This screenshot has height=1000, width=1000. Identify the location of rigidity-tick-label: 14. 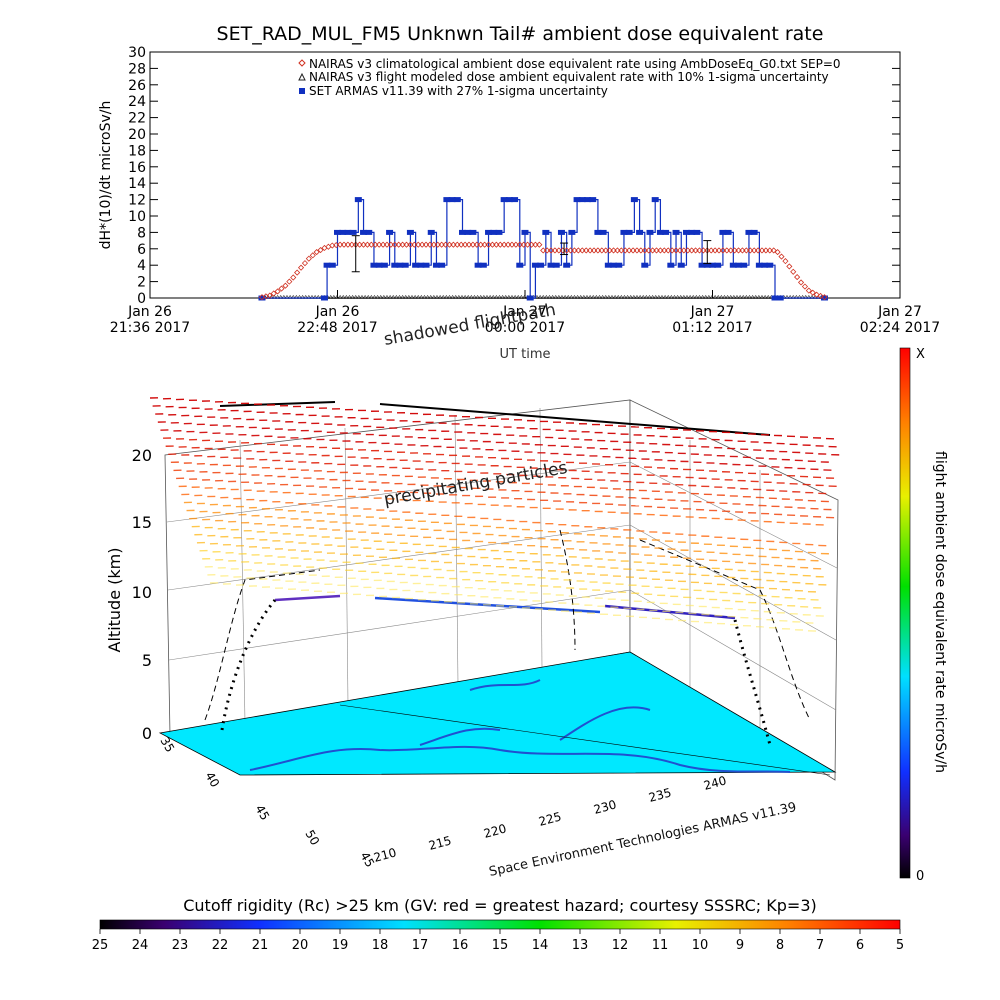
(540, 945).